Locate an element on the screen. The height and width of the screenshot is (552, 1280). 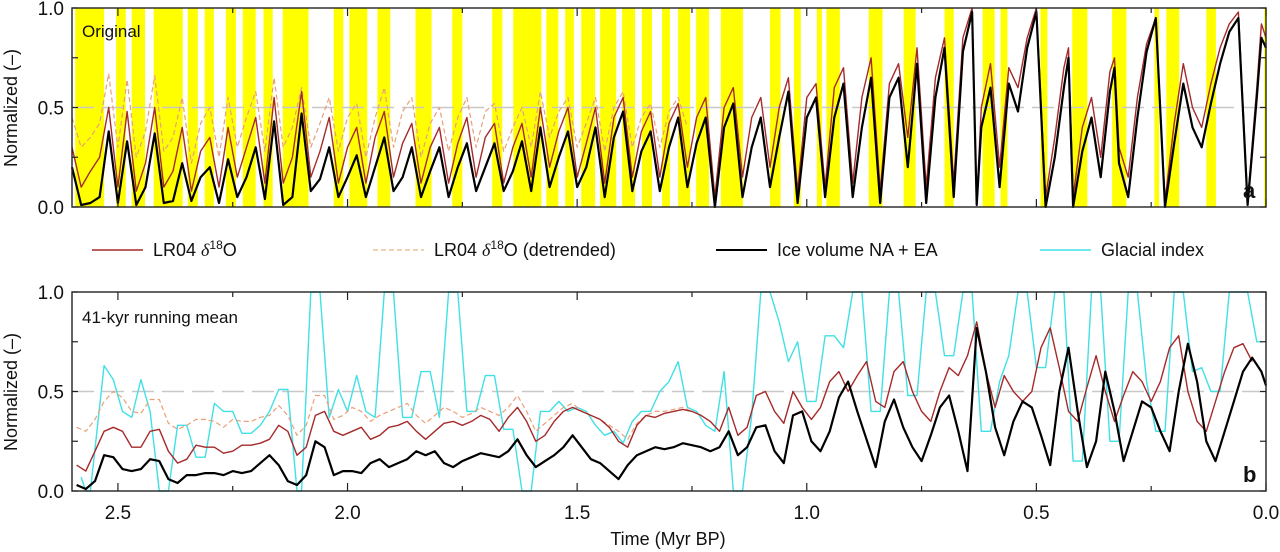
legend-item-glacial-index: Glacial index is located at coordinates (1122, 250).